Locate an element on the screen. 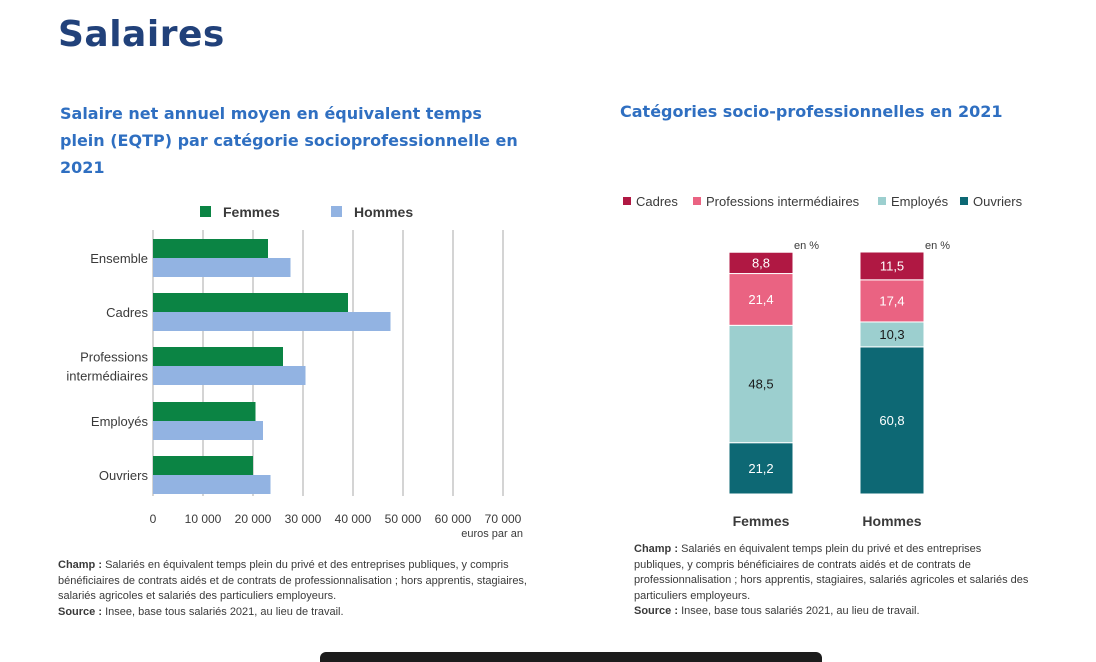  value-label: 21,4 is located at coordinates (760, 299).